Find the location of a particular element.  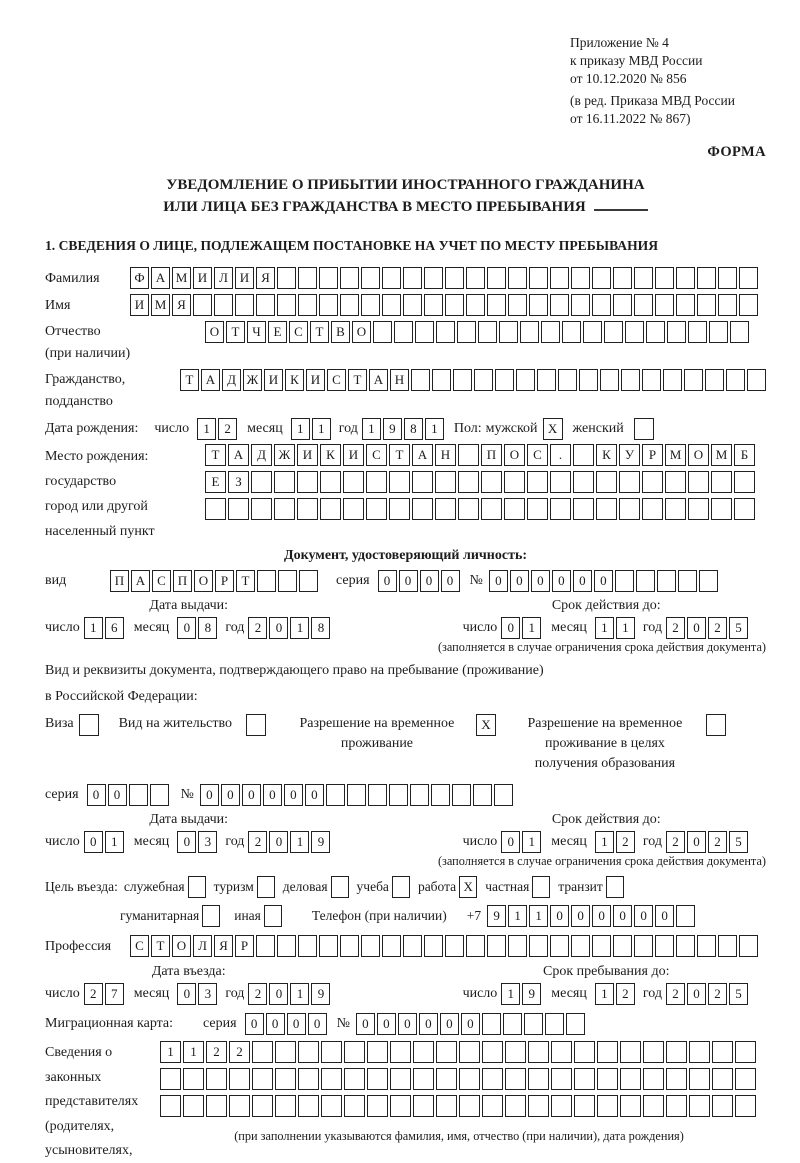

char-cell: 5 is located at coordinates (738, 627).